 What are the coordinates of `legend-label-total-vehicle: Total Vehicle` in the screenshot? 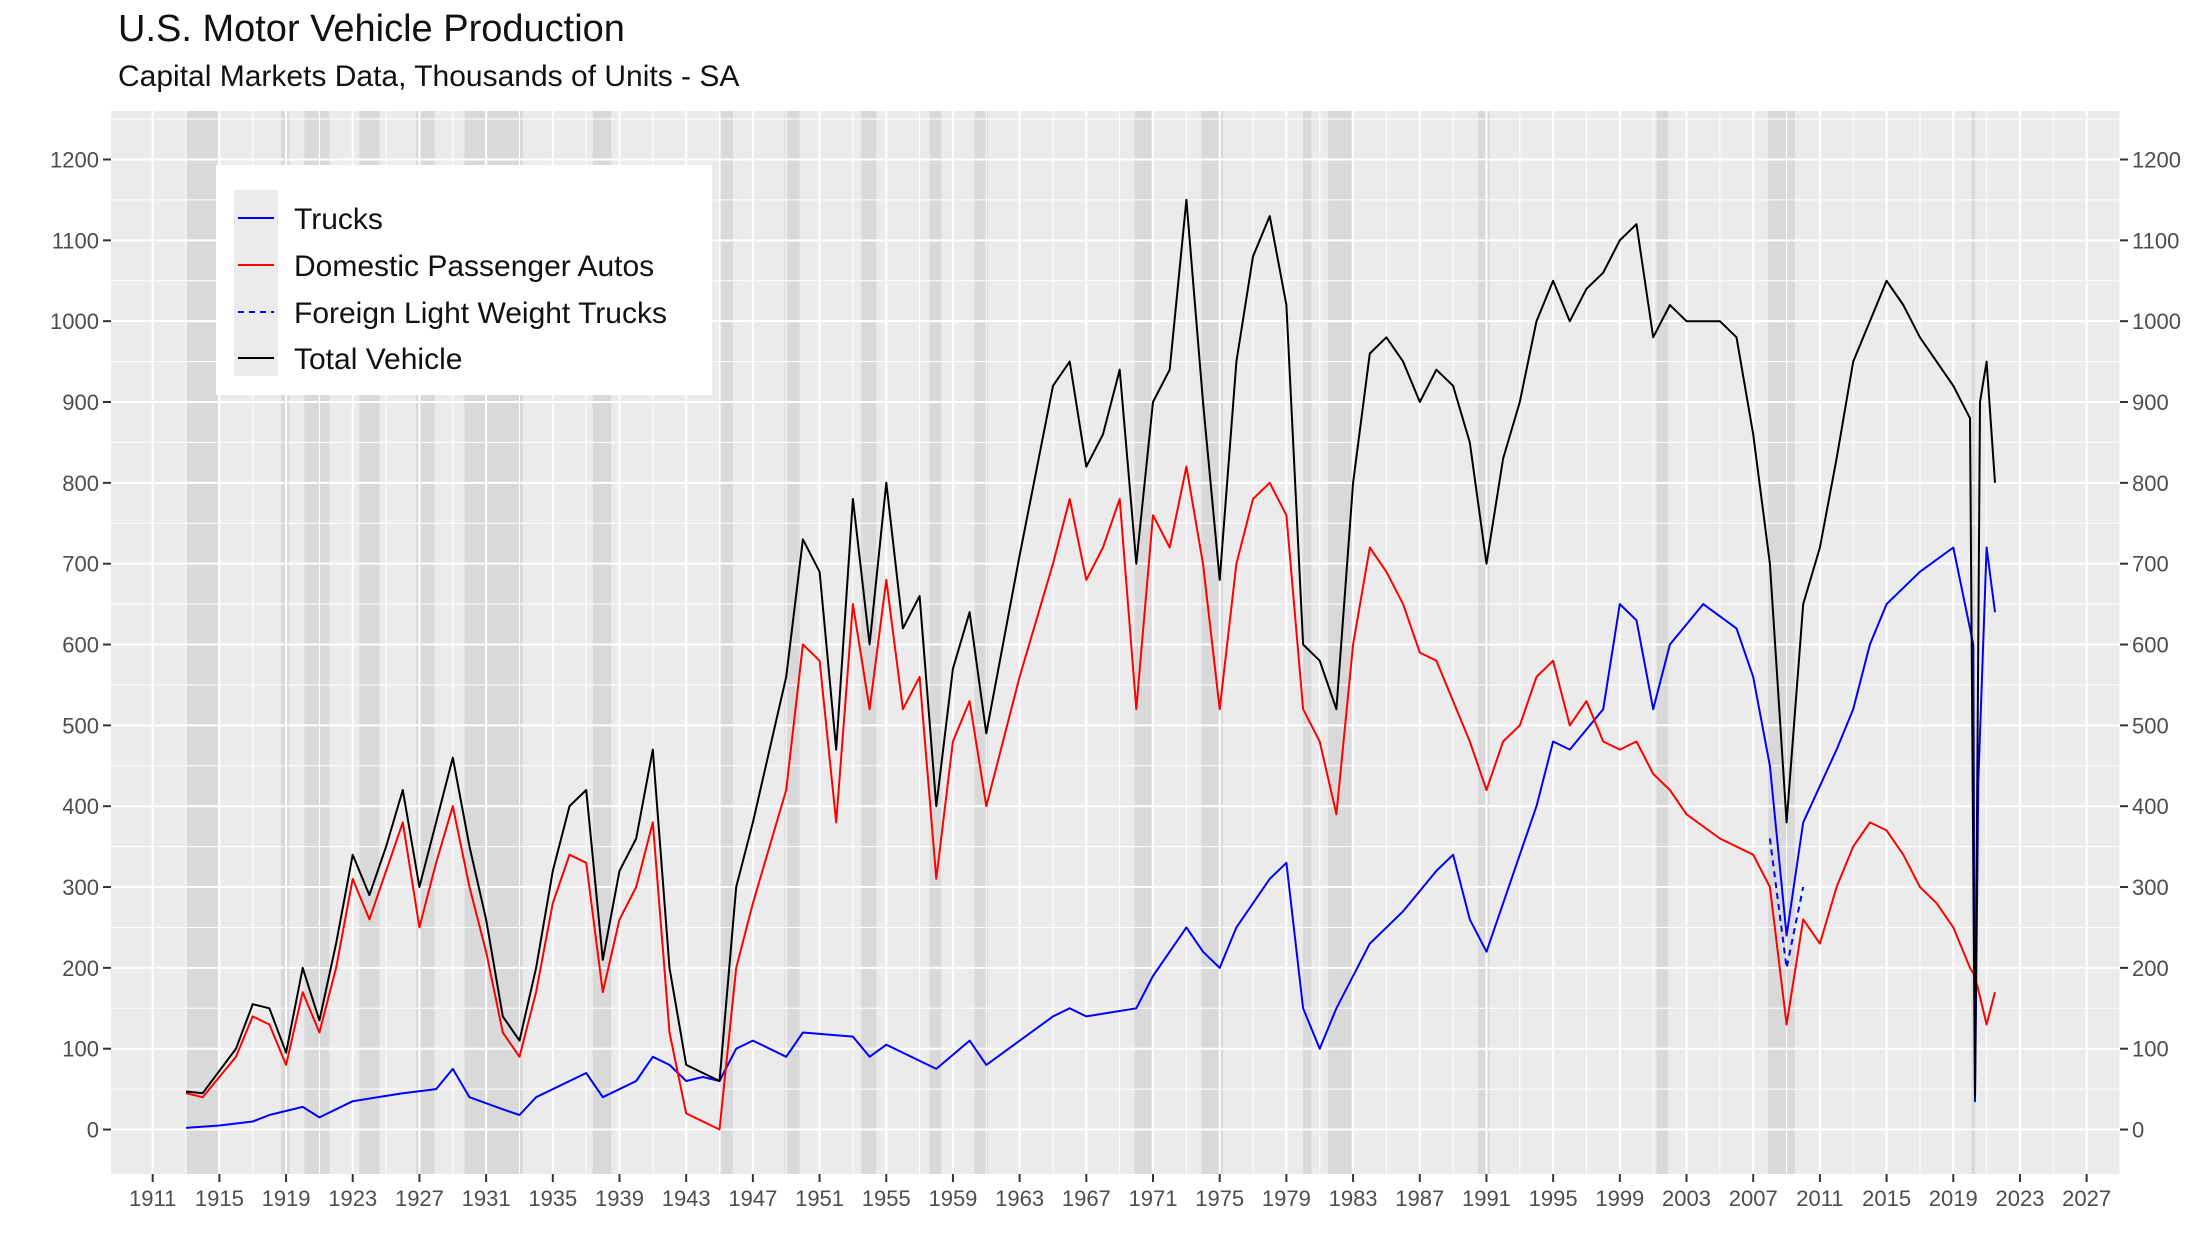 It's located at (378, 359).